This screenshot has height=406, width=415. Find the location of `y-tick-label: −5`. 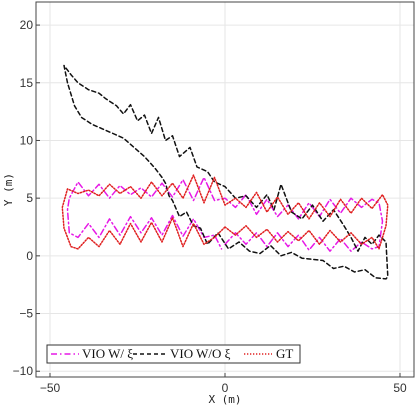

y-tick-label: −5 is located at coordinates (26, 314).